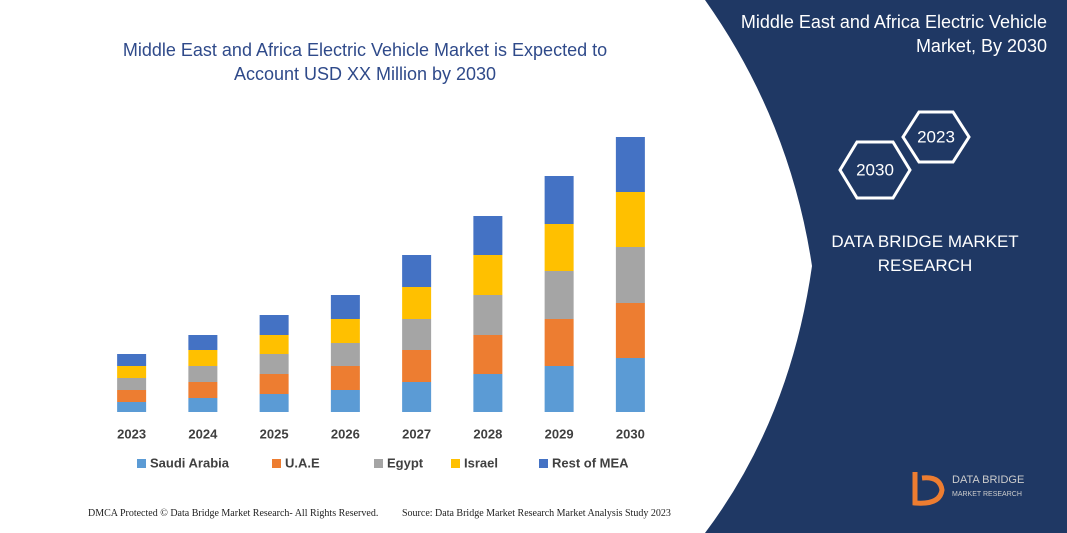 This screenshot has height=533, width=1067. What do you see at coordinates (925, 253) in the screenshot?
I see `brand: DATA BRIDGE MARKET RESEARCH` at bounding box center [925, 253].